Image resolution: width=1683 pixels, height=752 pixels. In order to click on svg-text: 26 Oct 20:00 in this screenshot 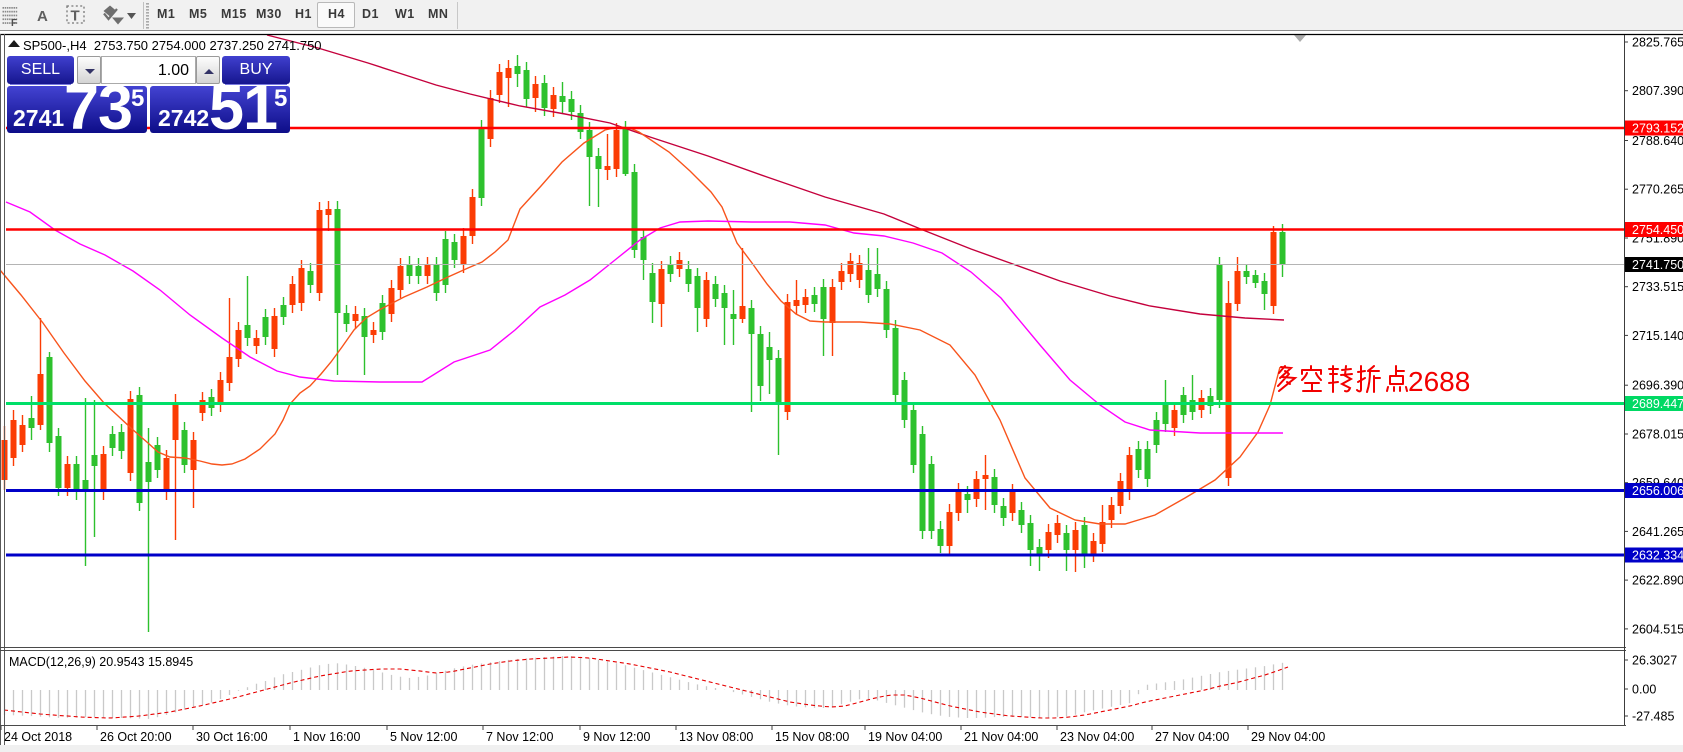, I will do `click(136, 737)`.